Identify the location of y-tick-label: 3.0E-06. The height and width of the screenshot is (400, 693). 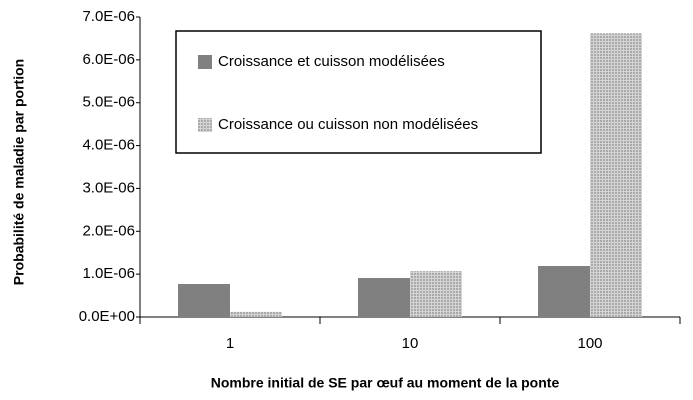
(108, 187).